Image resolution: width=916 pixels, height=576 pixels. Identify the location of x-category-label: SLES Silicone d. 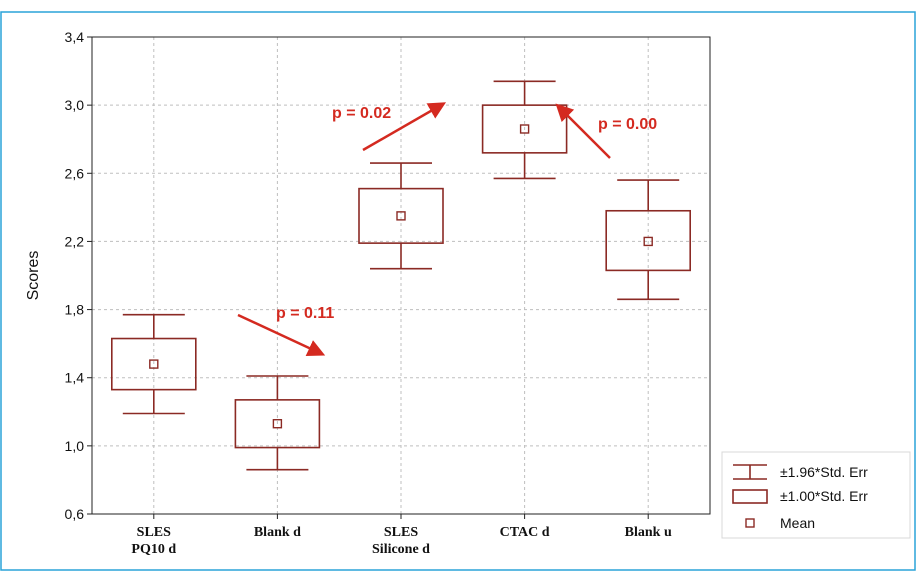
(401, 541).